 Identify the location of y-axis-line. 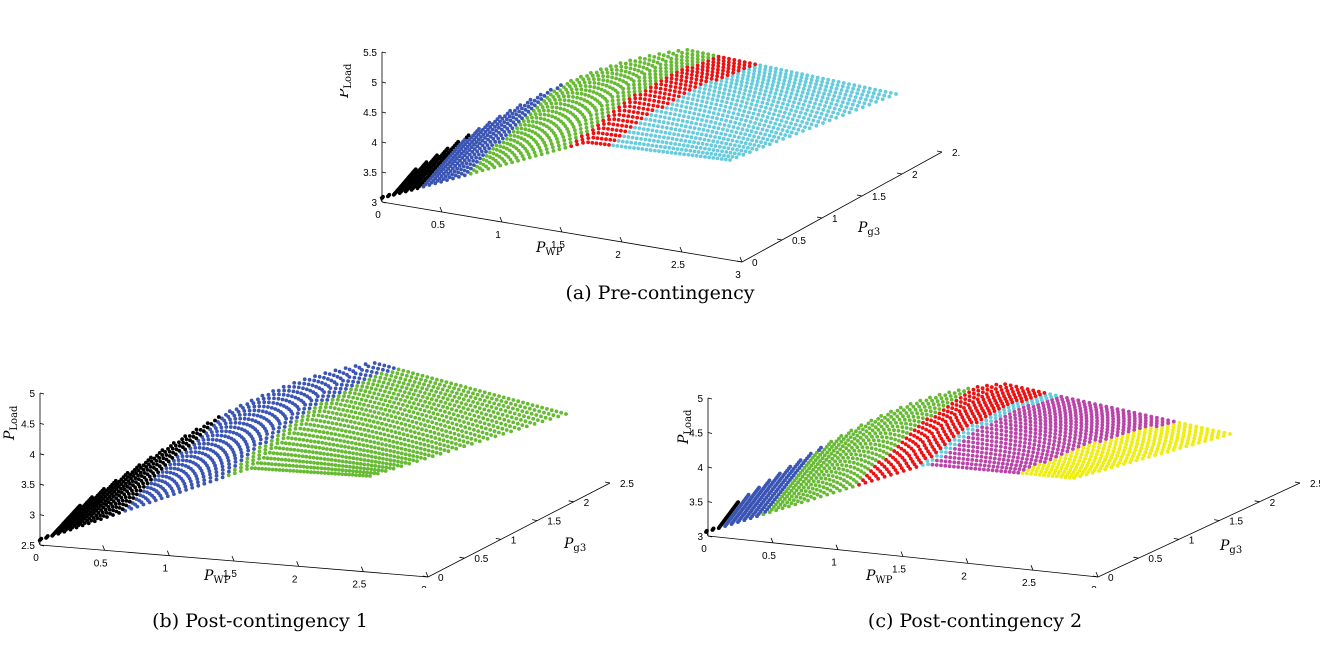
(519, 530).